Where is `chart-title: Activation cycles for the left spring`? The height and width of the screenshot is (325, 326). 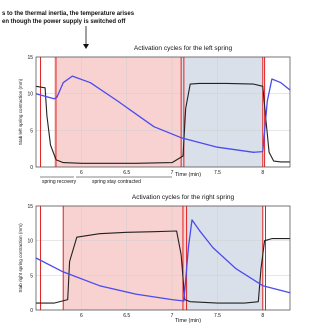
chart-title: Activation cycles for the left spring is located at coordinates (183, 48).